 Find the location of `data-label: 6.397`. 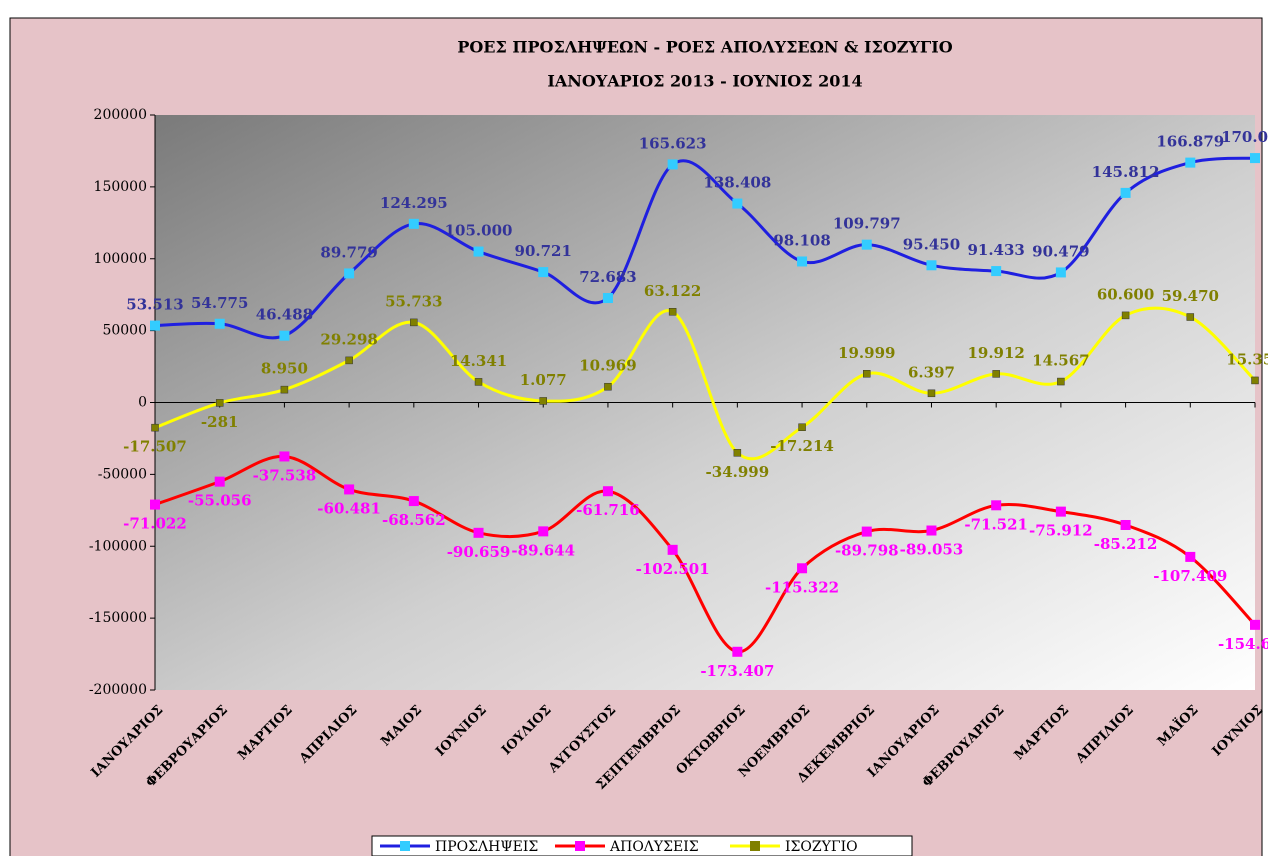

data-label: 6.397 is located at coordinates (931, 372).